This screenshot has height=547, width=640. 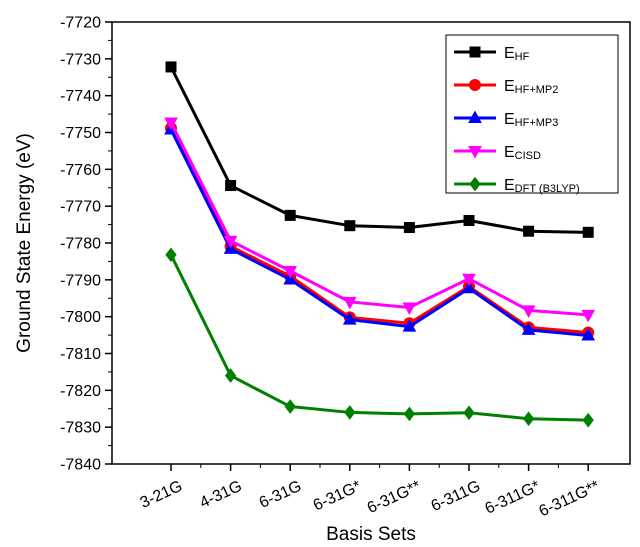 What do you see at coordinates (80, 59) in the screenshot?
I see `y-tick-label: -7730` at bounding box center [80, 59].